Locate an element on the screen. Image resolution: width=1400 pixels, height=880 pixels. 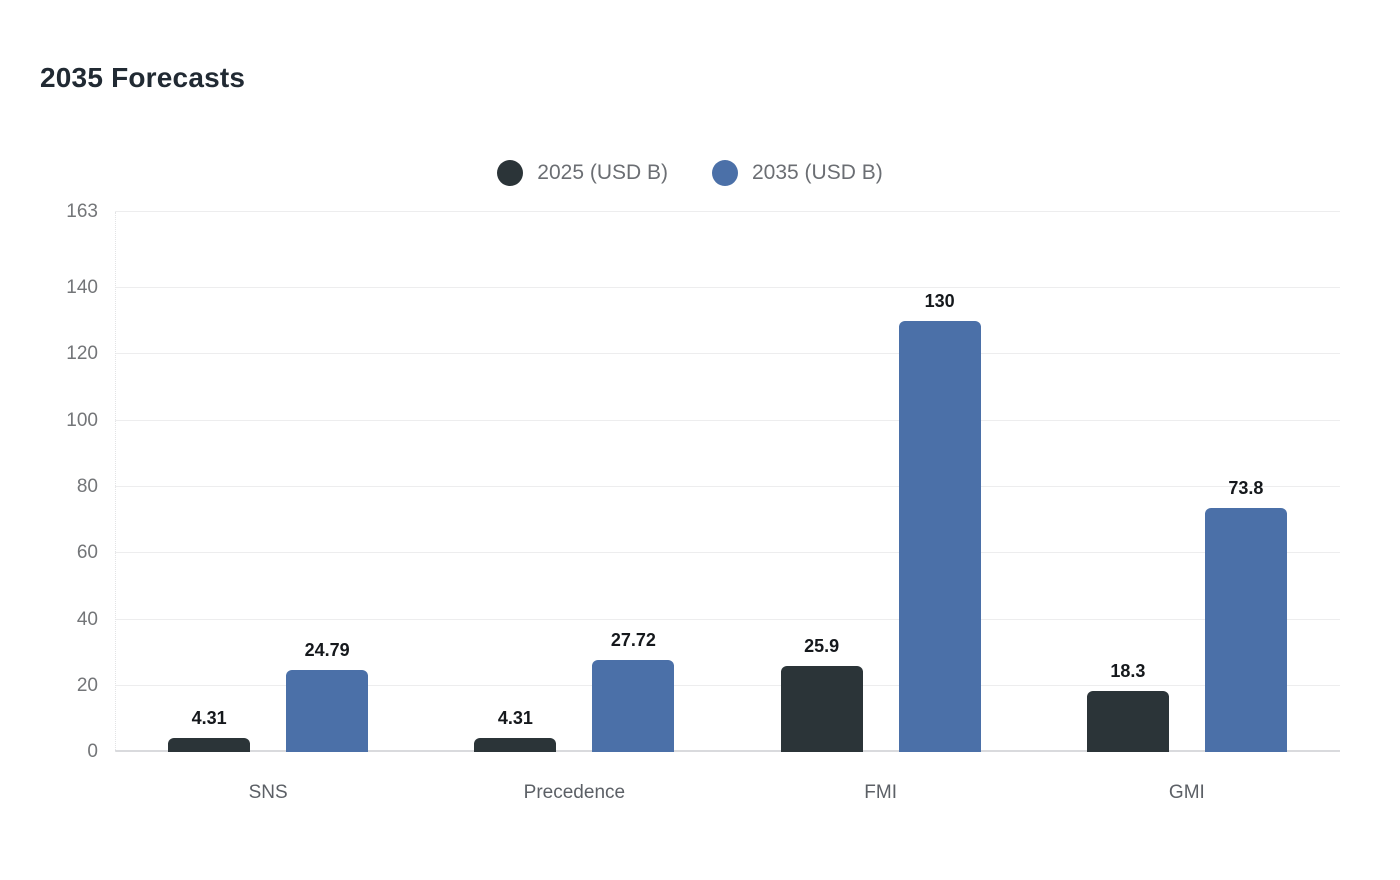
bar-fmi-2025 is located at coordinates (821, 709).